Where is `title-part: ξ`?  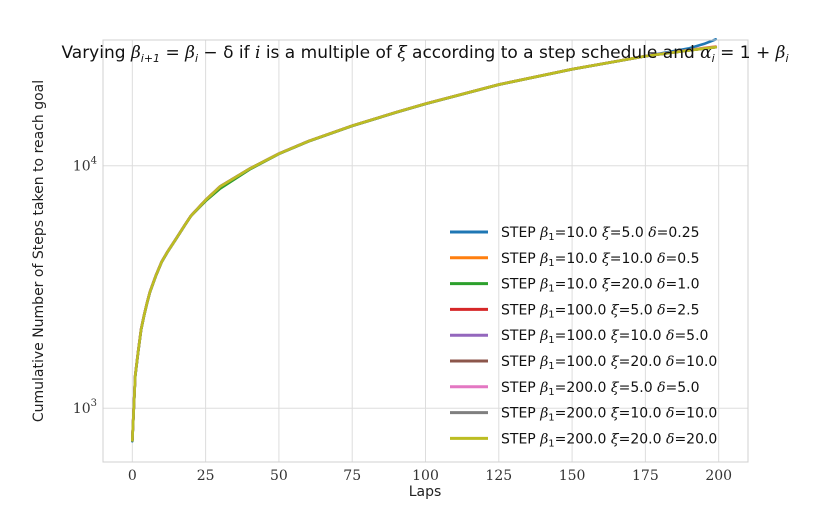
title-part: ξ is located at coordinates (402, 53).